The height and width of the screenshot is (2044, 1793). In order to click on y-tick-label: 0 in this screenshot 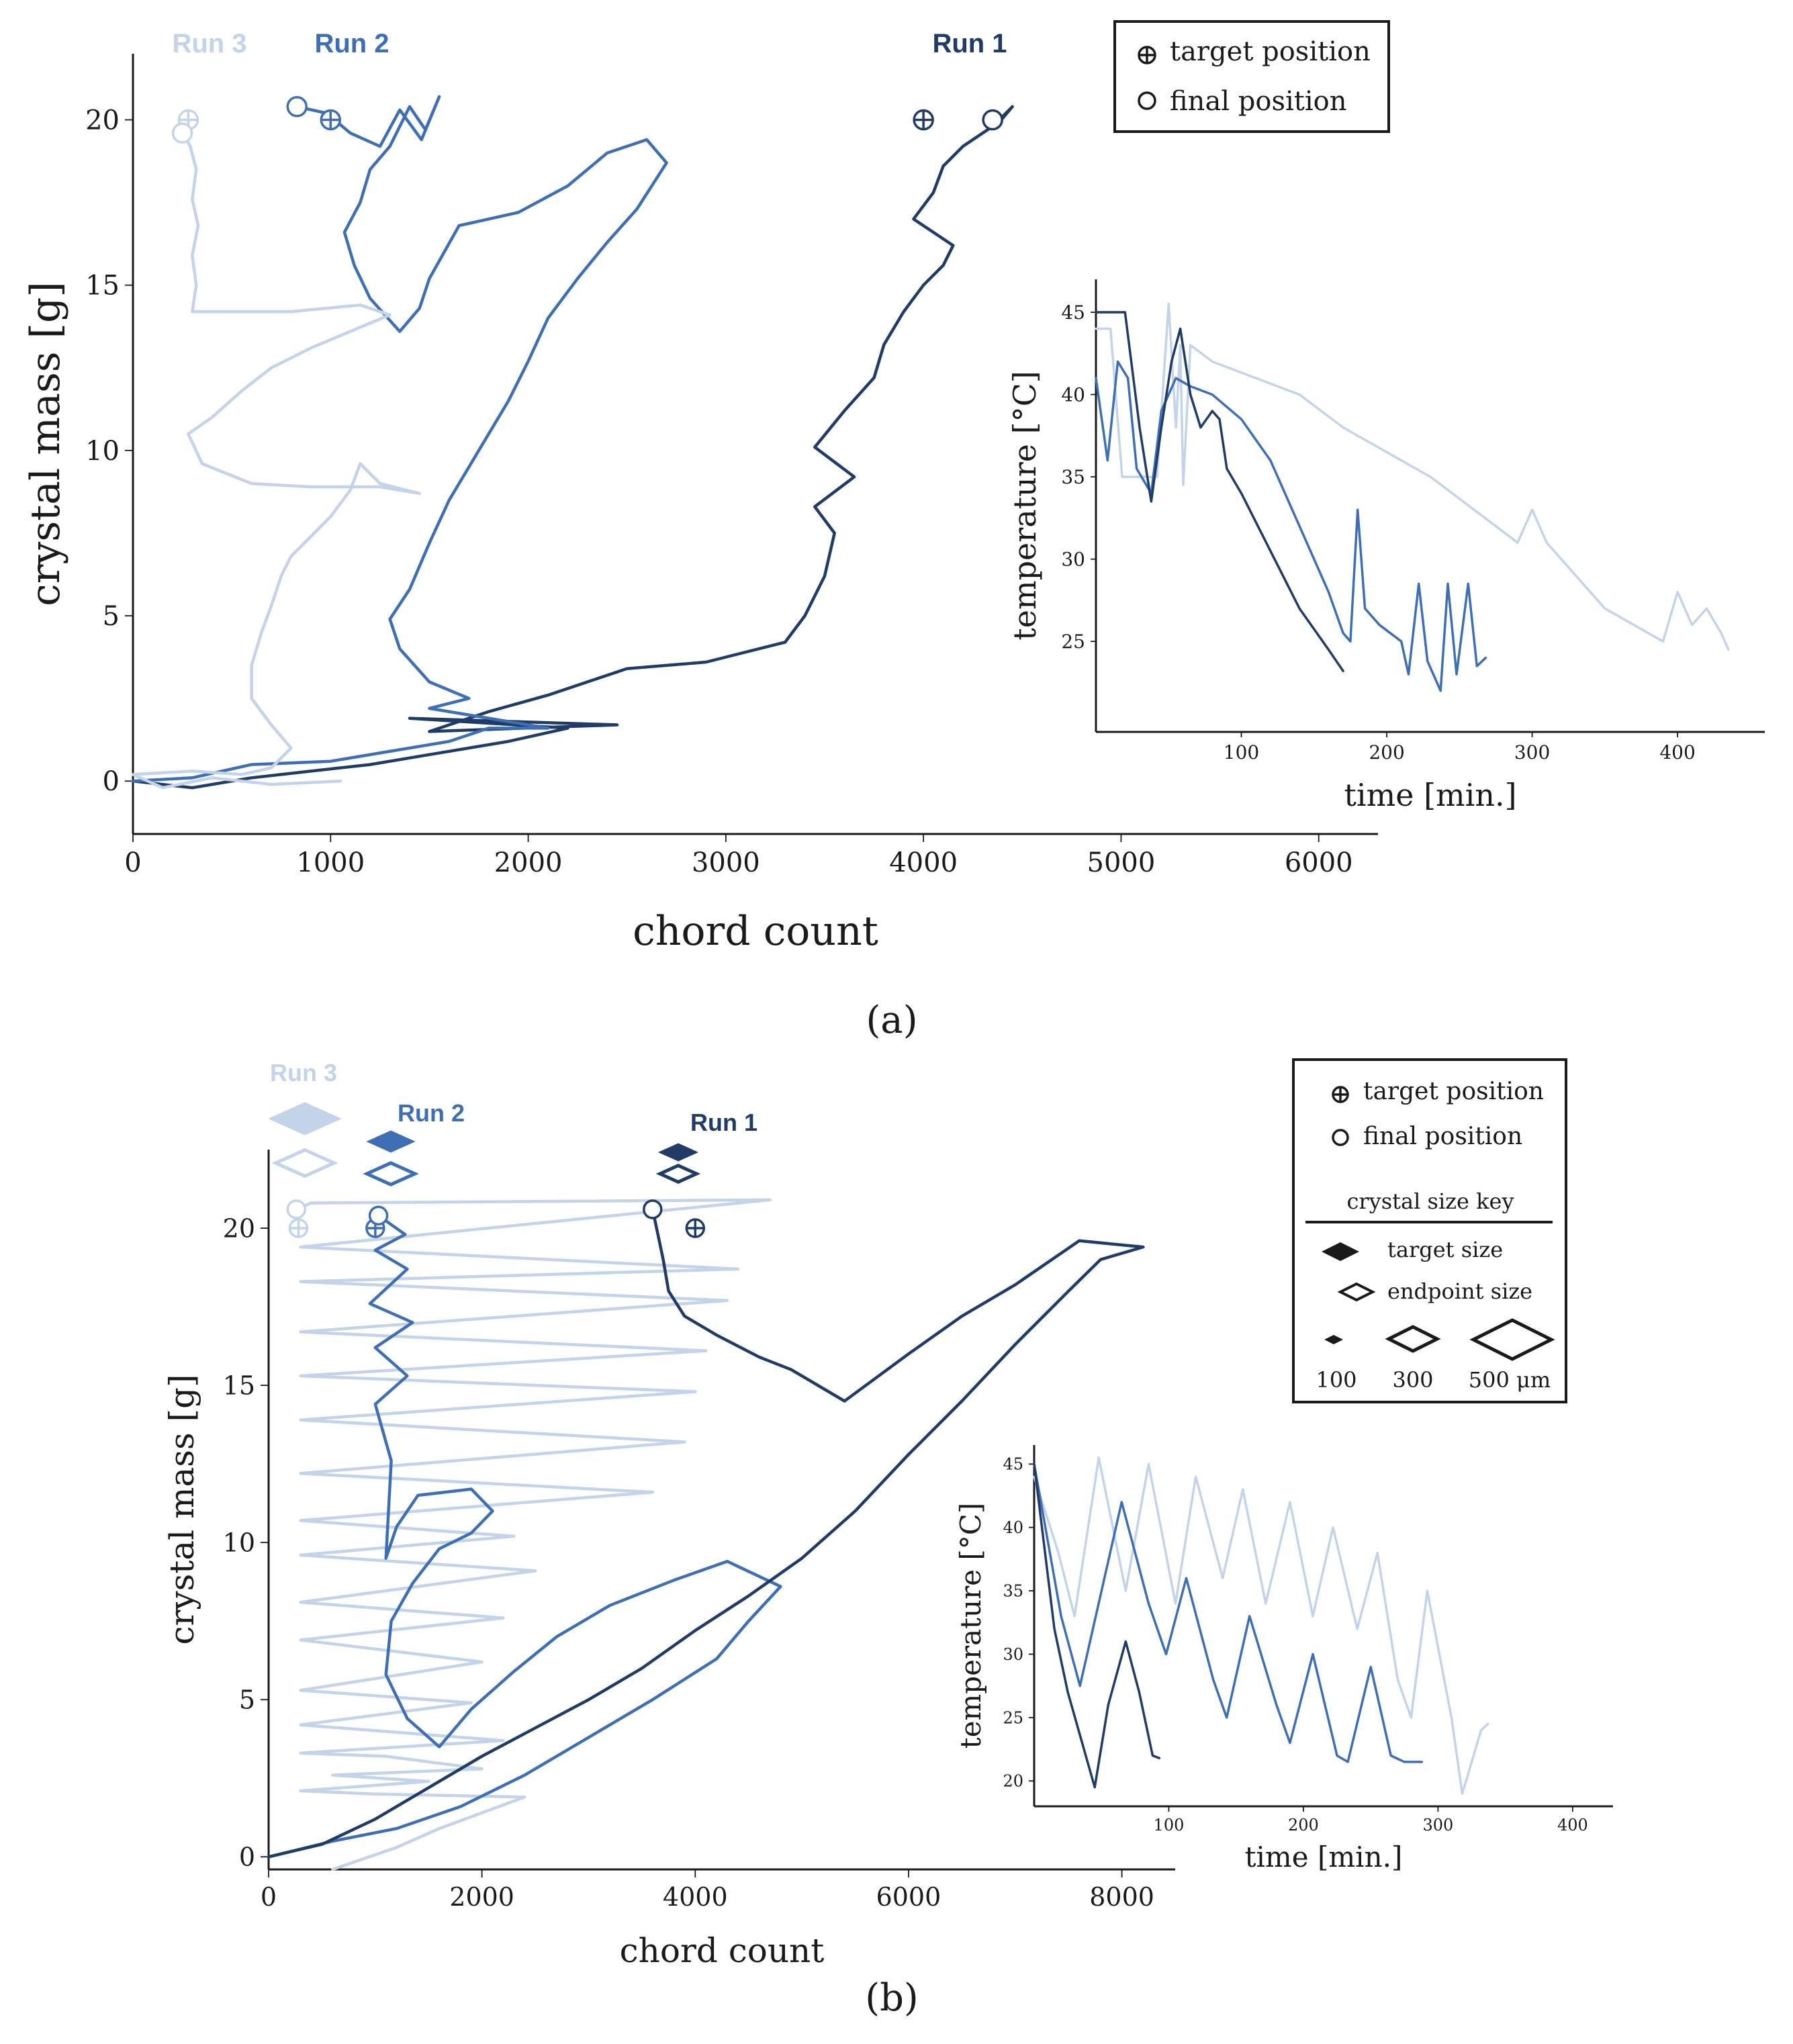, I will do `click(112, 781)`.